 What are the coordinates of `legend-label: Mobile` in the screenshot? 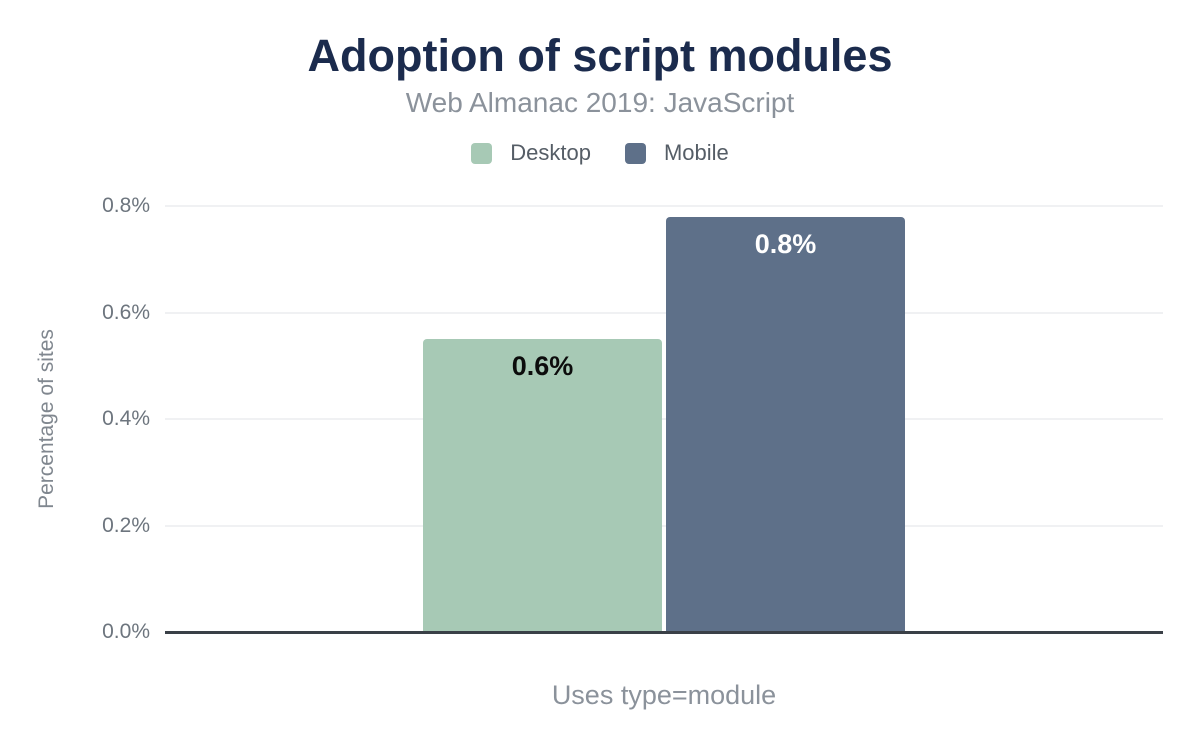 It's located at (696, 152).